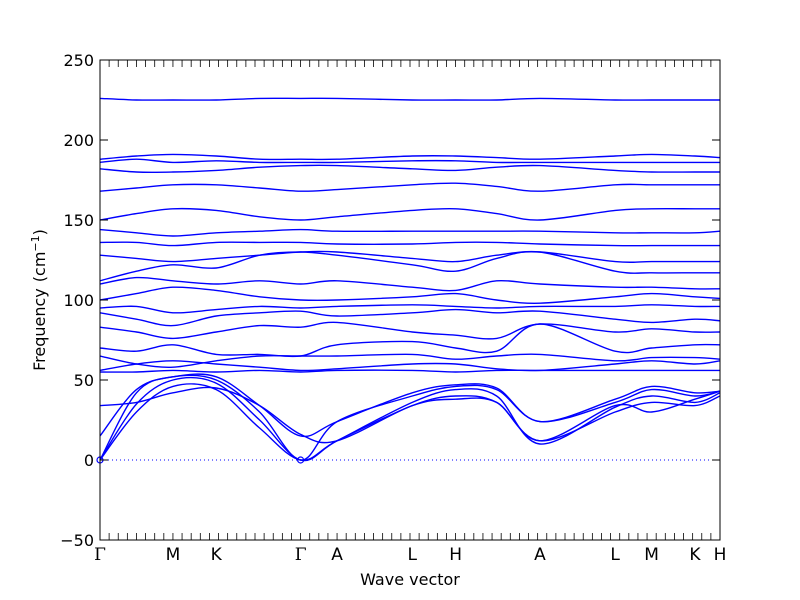 This screenshot has height=600, width=800. Describe the element at coordinates (78, 140) in the screenshot. I see `y-tick-label-6: 200` at that location.